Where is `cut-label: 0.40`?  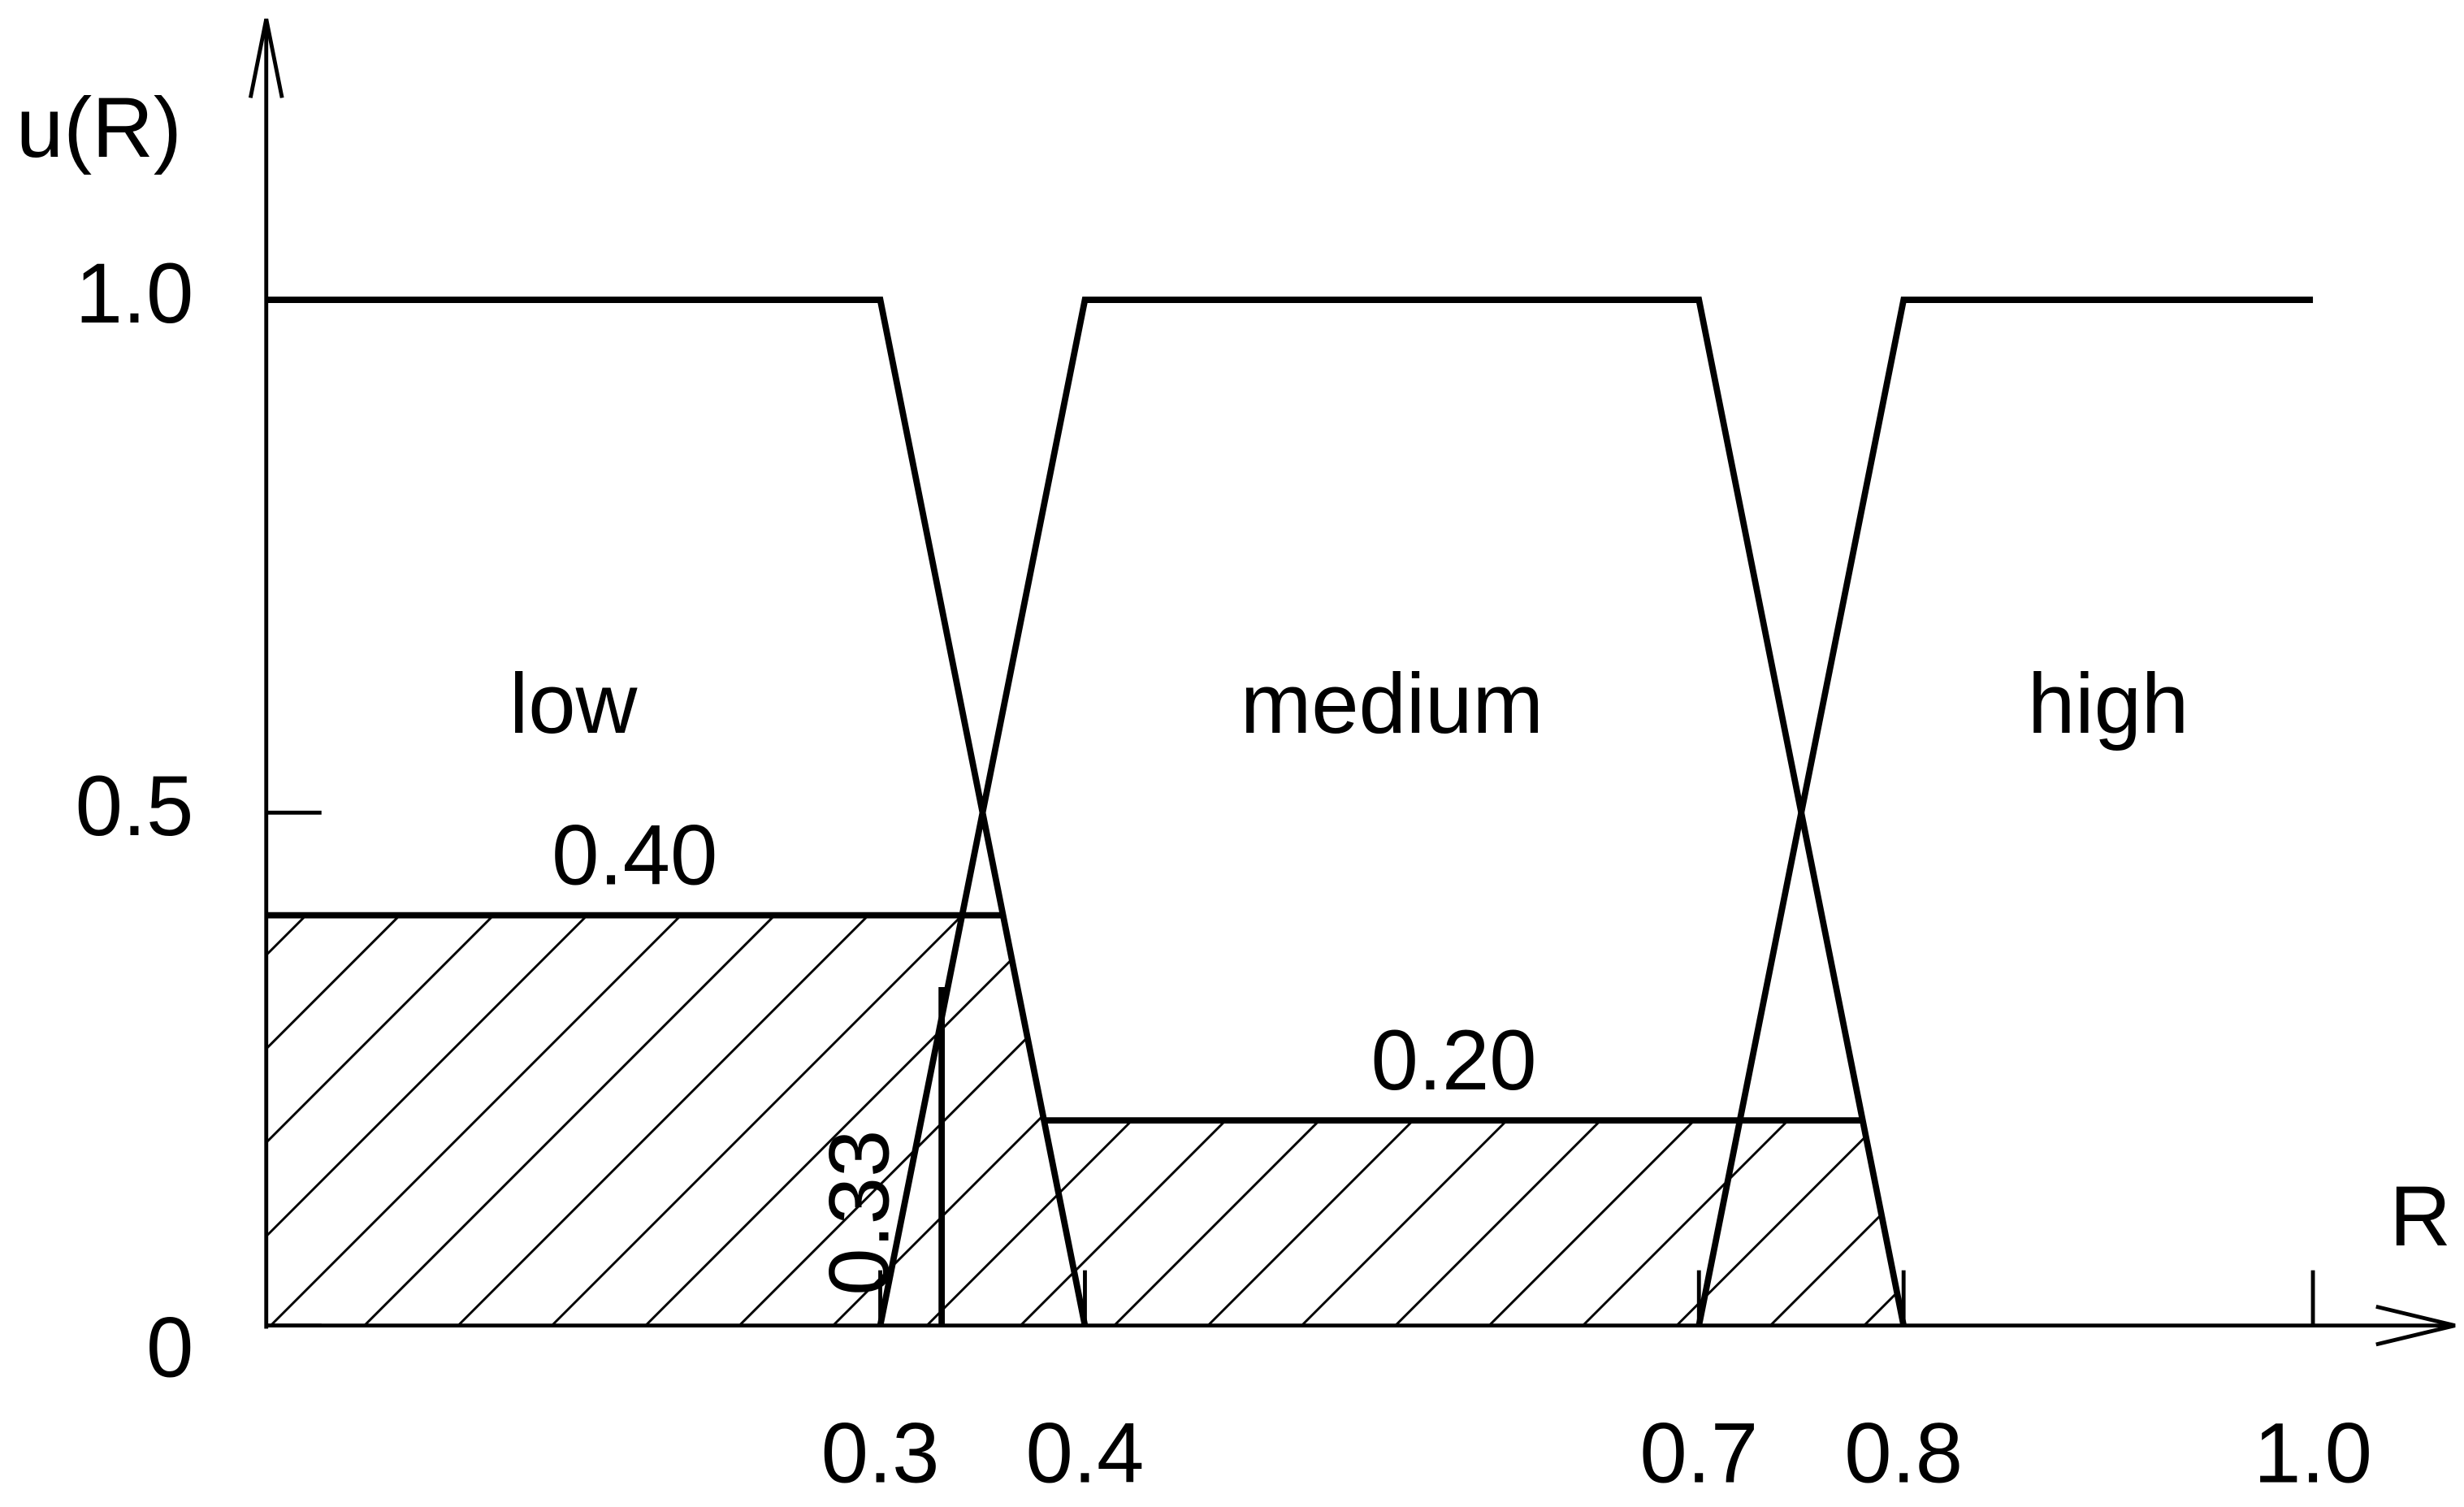 cut-label: 0.40 is located at coordinates (634, 855).